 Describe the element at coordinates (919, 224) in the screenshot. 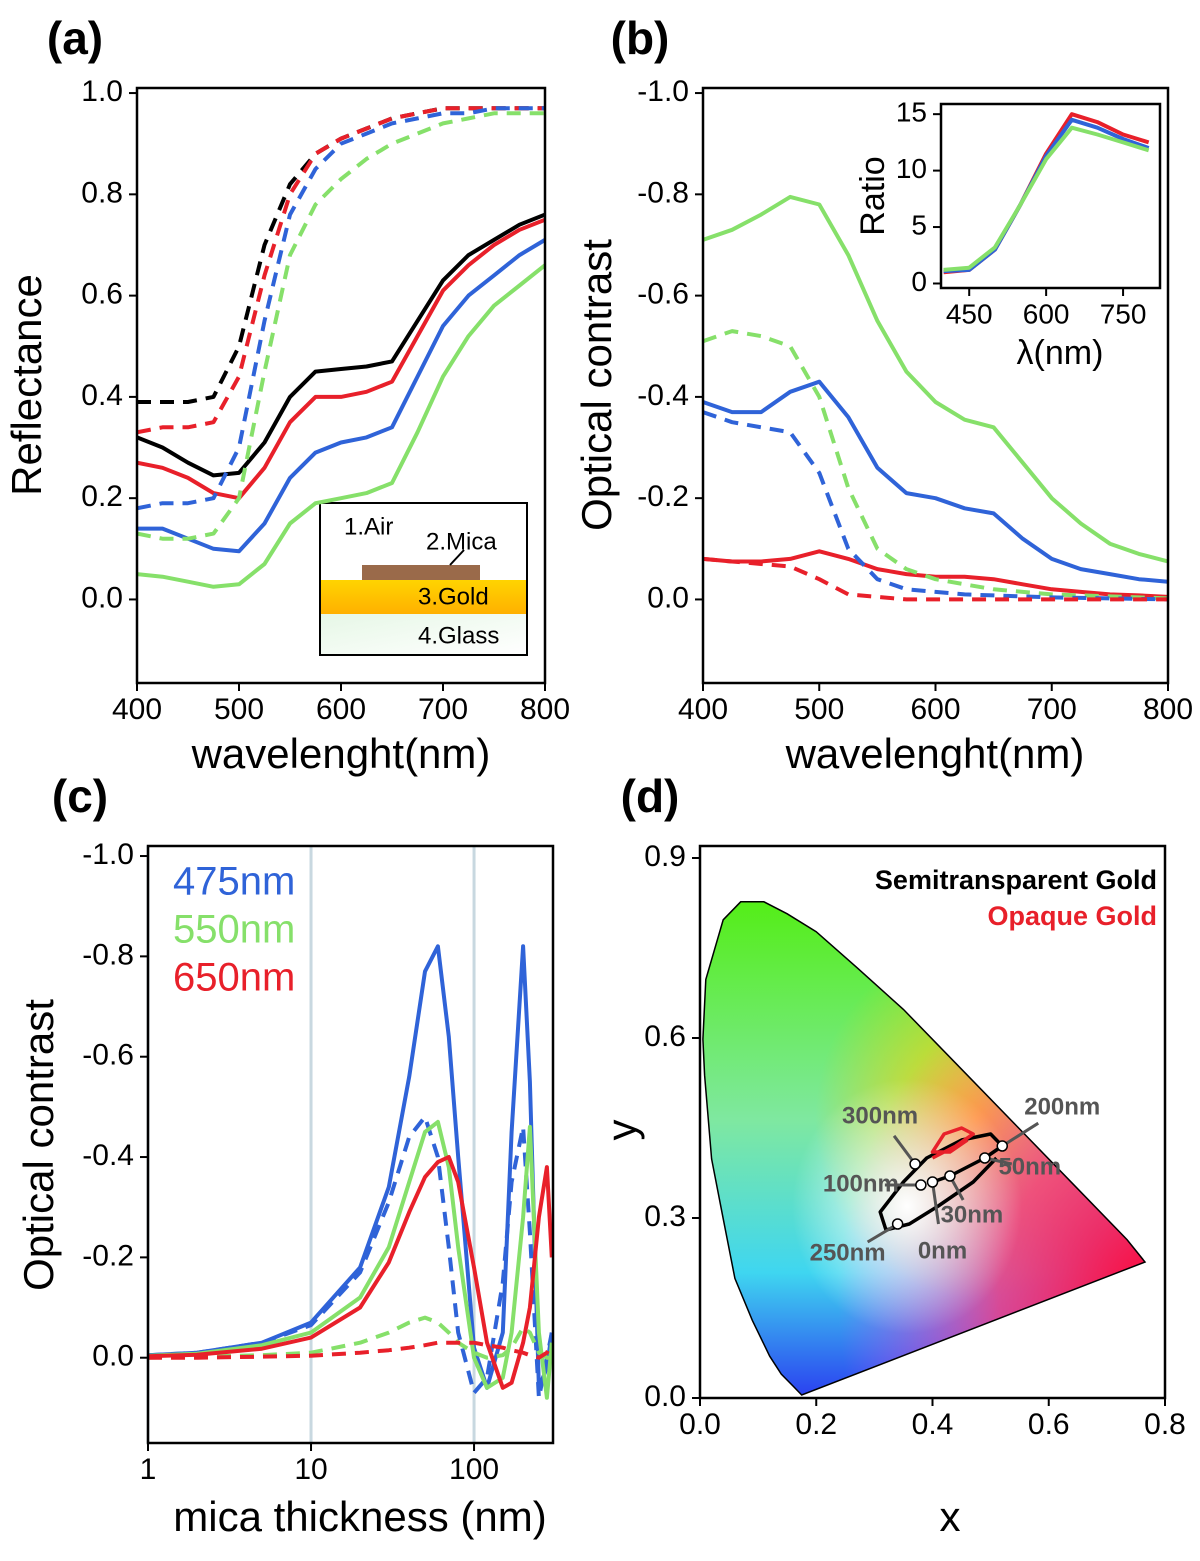

I see `y-tick-label: 5` at that location.